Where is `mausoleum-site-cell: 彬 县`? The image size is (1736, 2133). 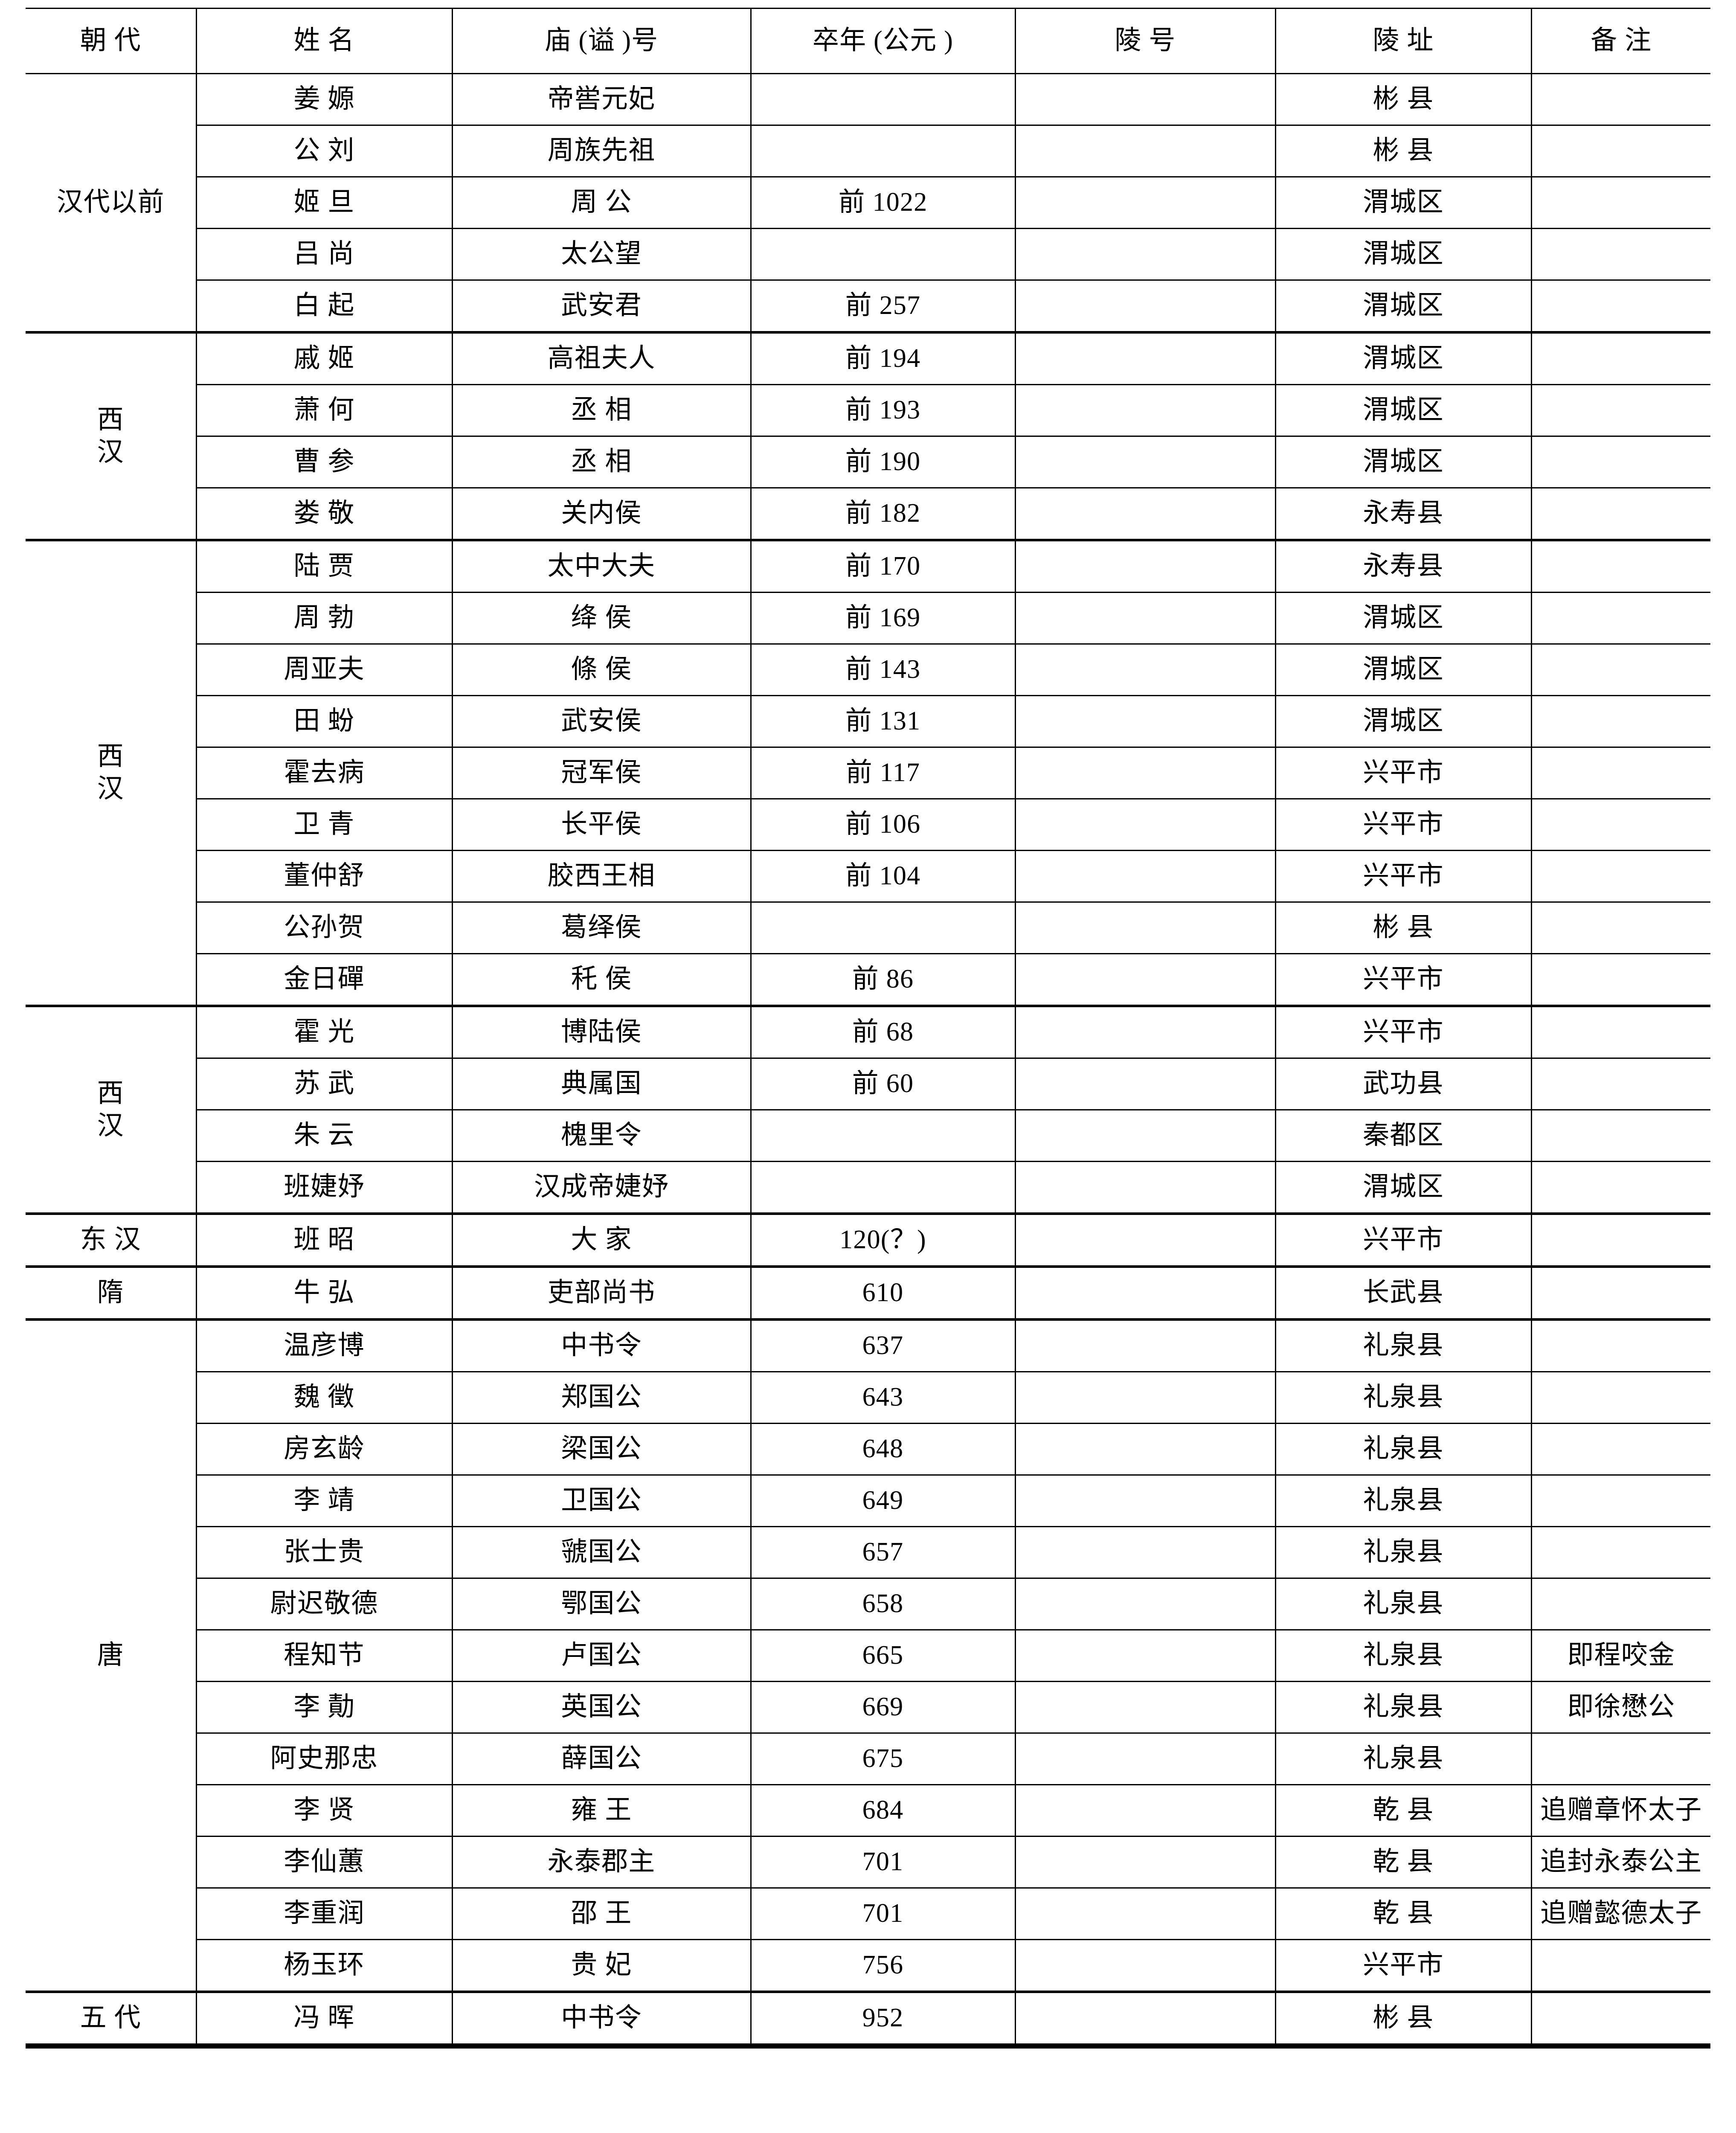
mausoleum-site-cell: 彬 县 is located at coordinates (1403, 2020).